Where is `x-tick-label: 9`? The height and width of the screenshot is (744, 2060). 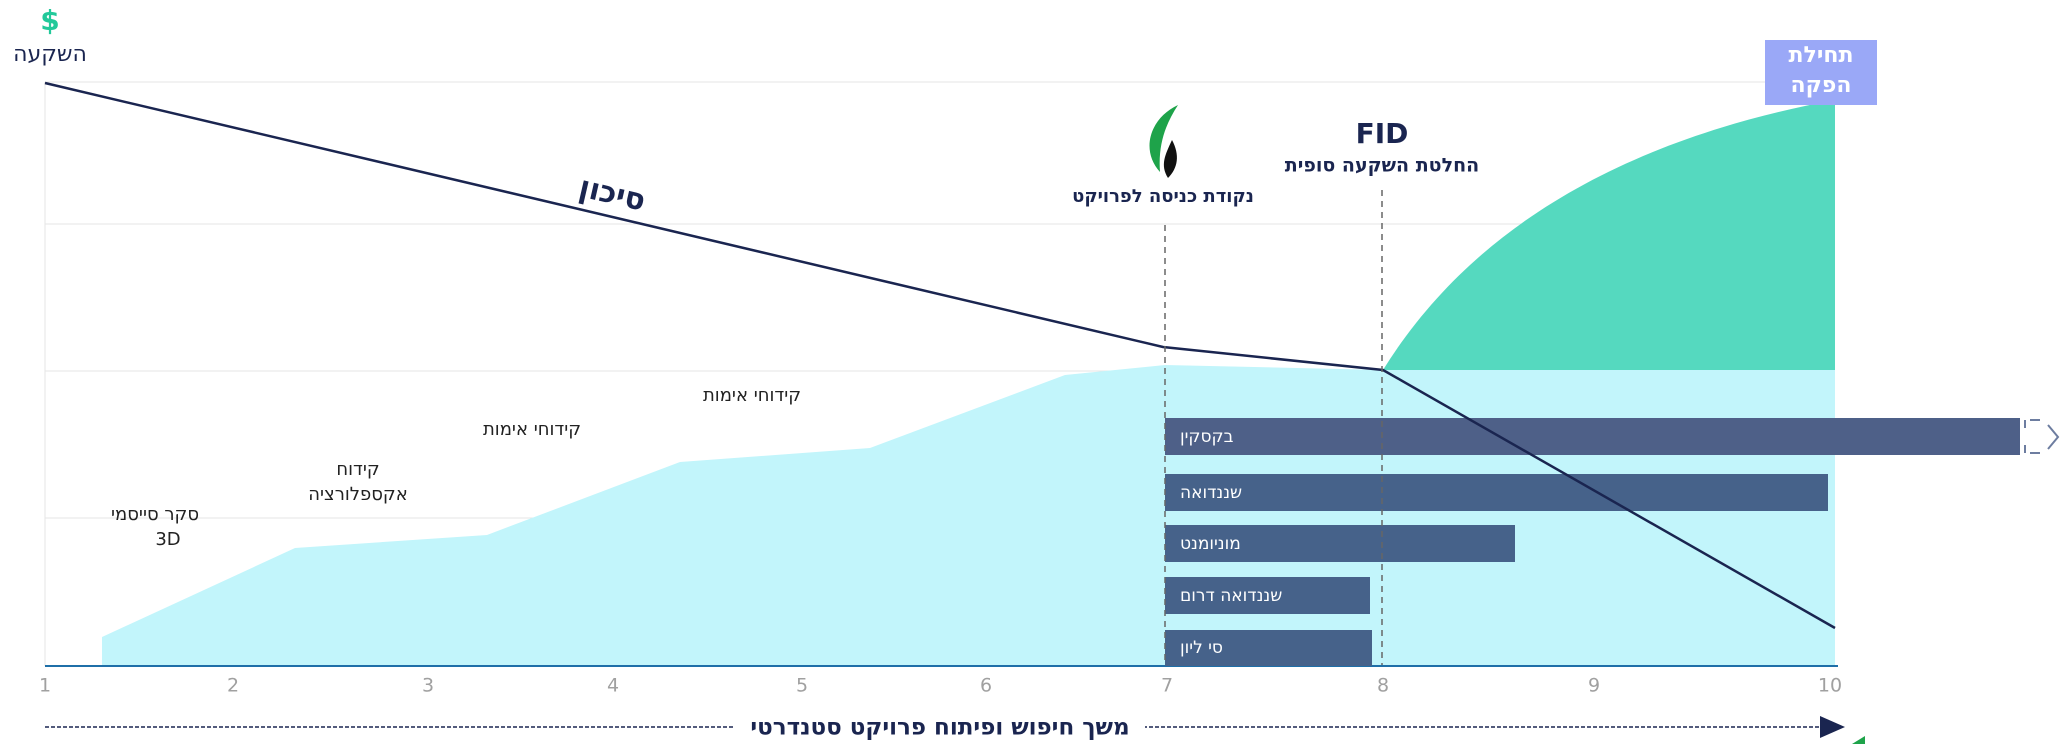
x-tick-label: 9 is located at coordinates (1594, 686).